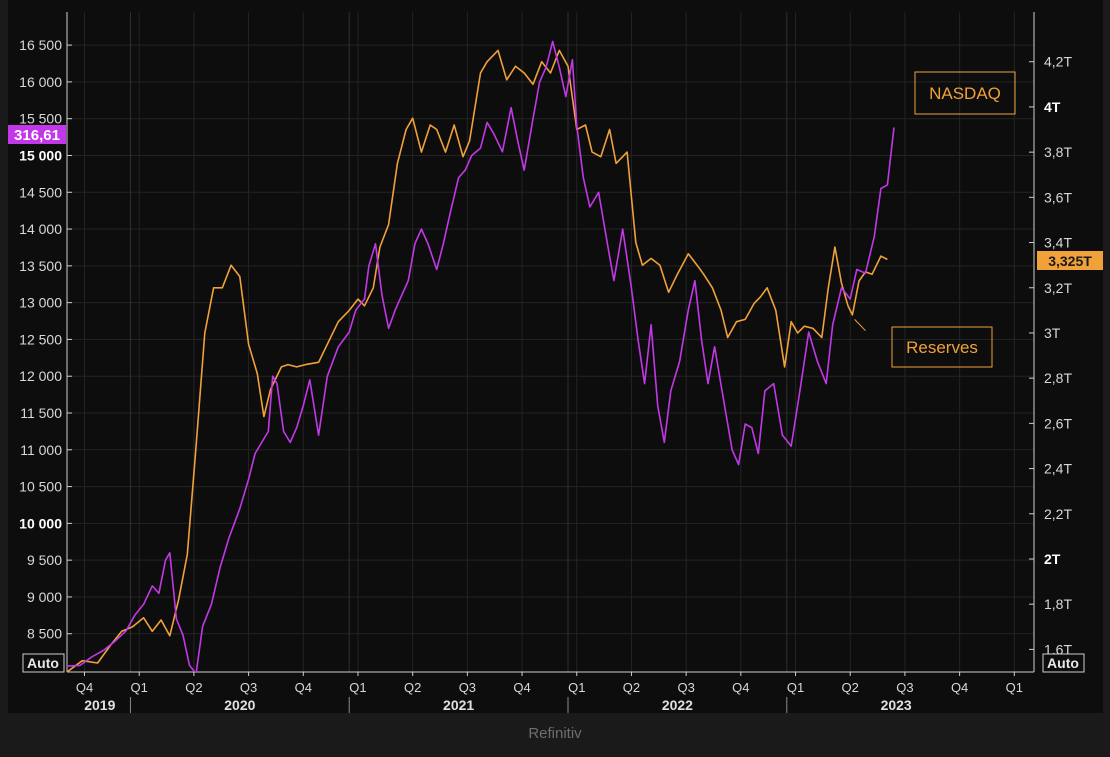 The image size is (1110, 757). What do you see at coordinates (40, 339) in the screenshot?
I see `left-tick-label: 12 500` at bounding box center [40, 339].